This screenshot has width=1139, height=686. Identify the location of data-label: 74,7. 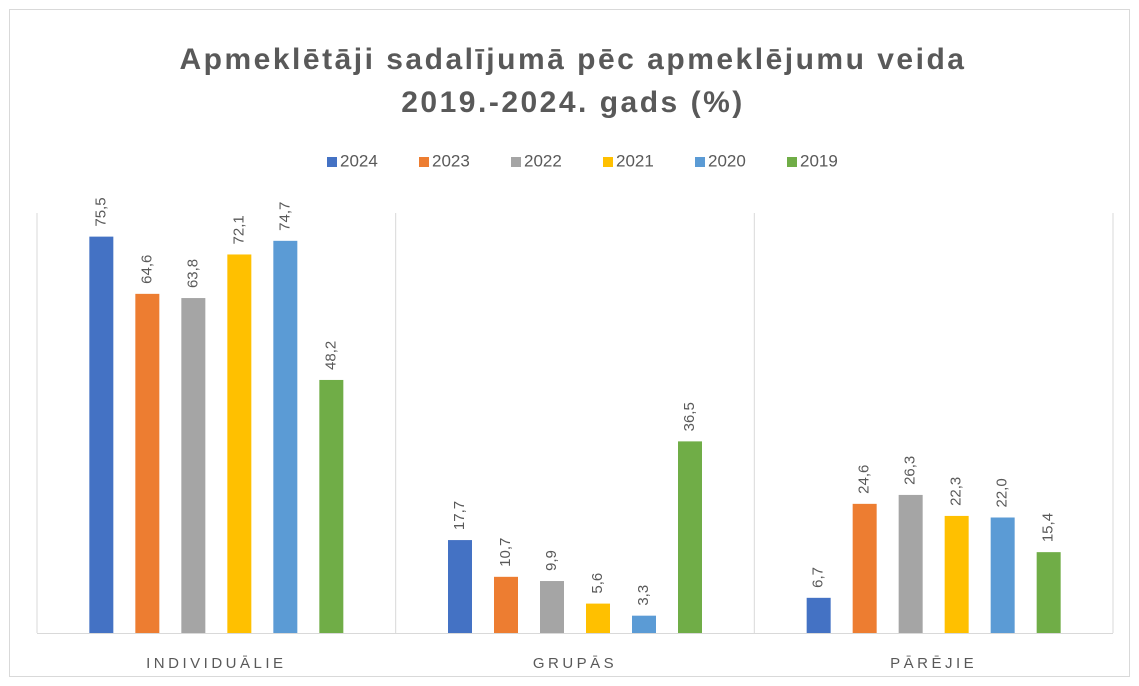
(284, 216).